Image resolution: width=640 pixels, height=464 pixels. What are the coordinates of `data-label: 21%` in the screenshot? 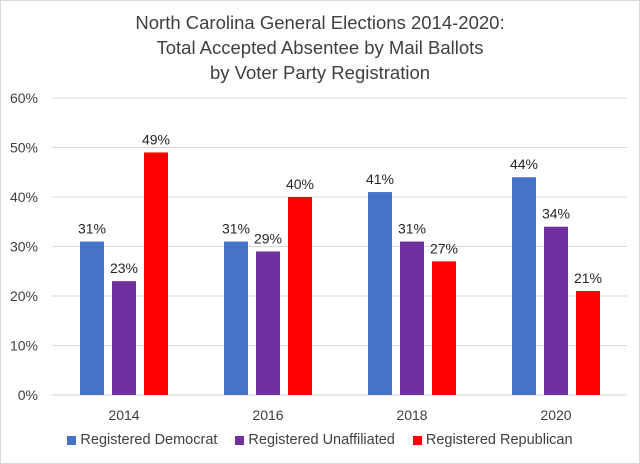 It's located at (588, 278).